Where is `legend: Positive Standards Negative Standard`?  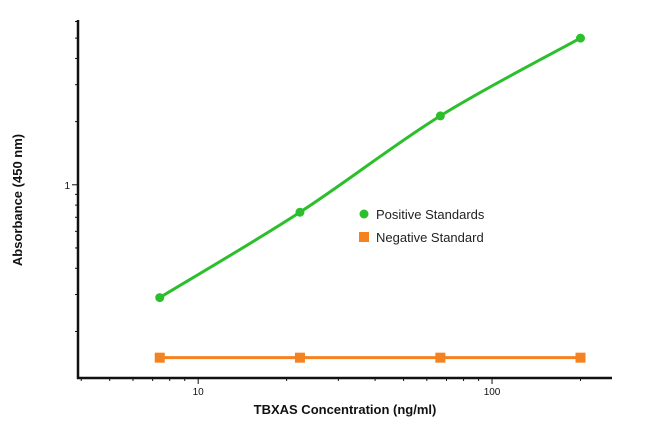 legend: Positive Standards Negative Standard is located at coordinates (422, 226).